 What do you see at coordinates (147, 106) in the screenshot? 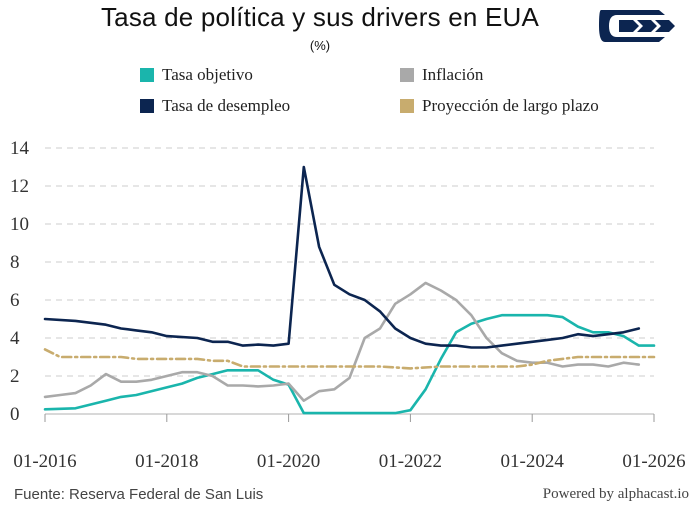
I see `legend-swatch-tasa-desempleo` at bounding box center [147, 106].